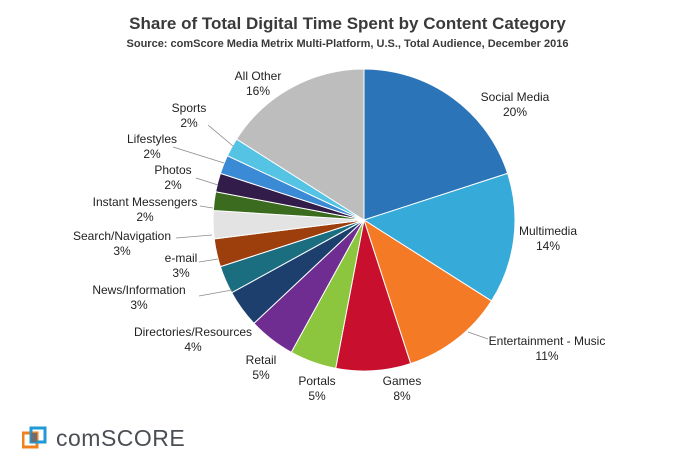  I want to click on slice-label: Directories/Resources 4%, so click(193, 339).